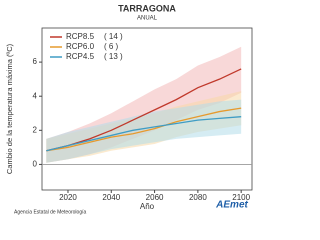 This screenshot has height=240, width=320. What do you see at coordinates (111, 46) in the screenshot?
I see `legend-count: ( 6 )` at bounding box center [111, 46].